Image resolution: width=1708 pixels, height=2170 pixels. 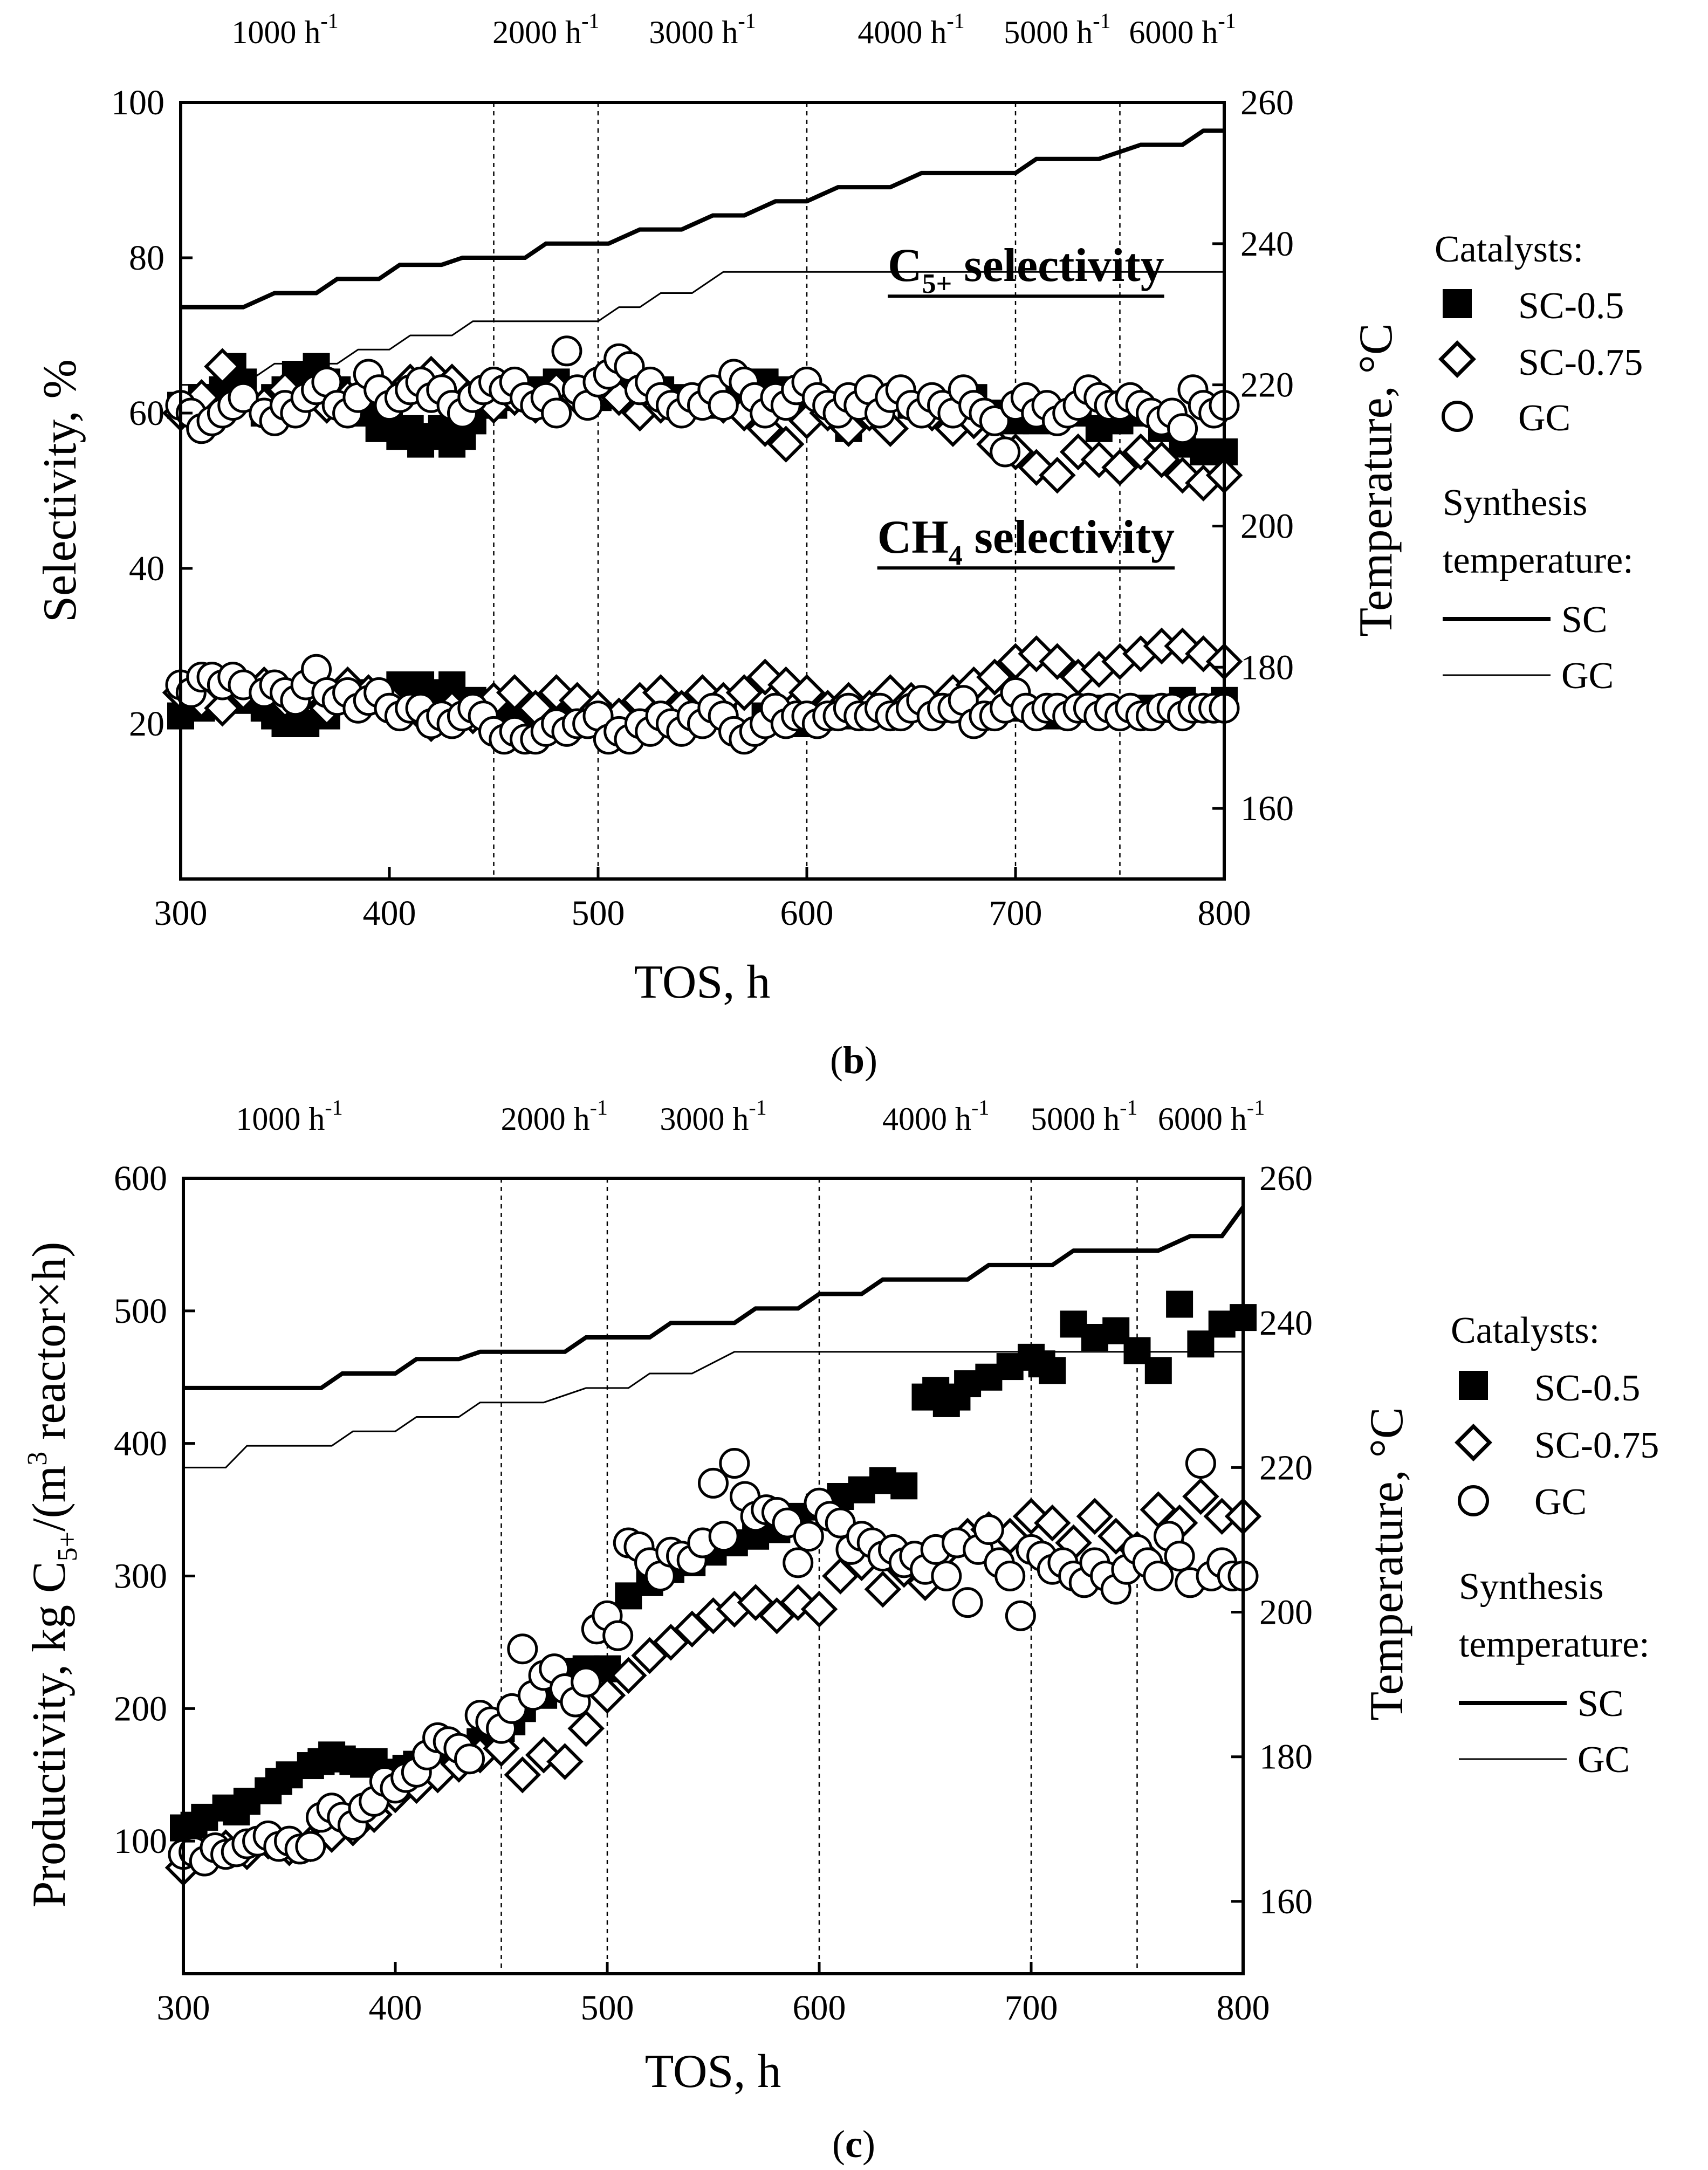 What do you see at coordinates (713, 2071) in the screenshot?
I see `c-x-axis-title: TOS, h` at bounding box center [713, 2071].